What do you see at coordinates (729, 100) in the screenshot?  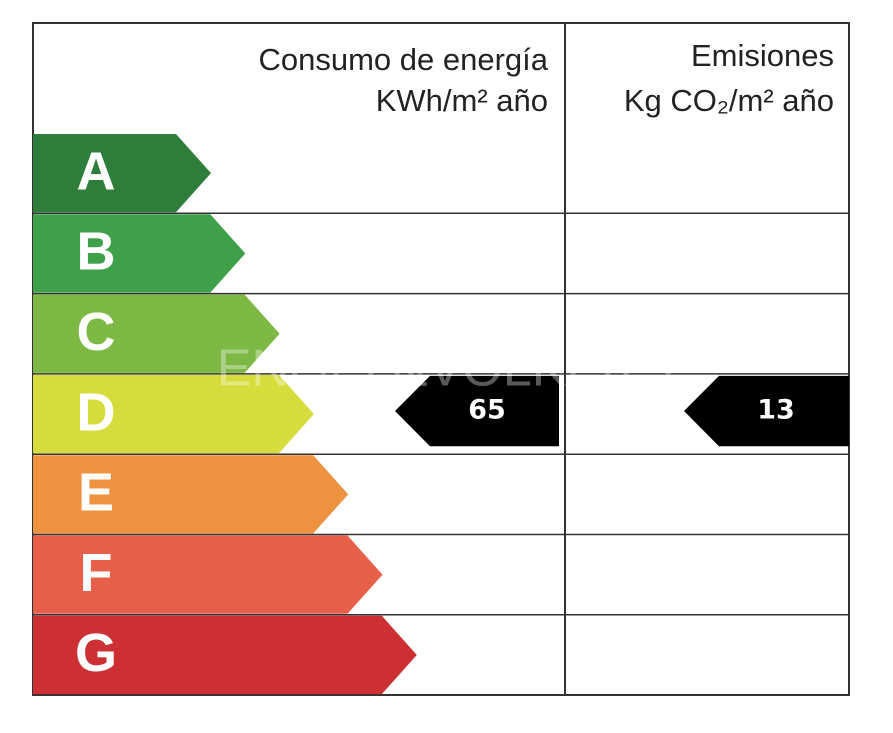 I see `header-emissions-unit: Kg CO₂/m² año` at bounding box center [729, 100].